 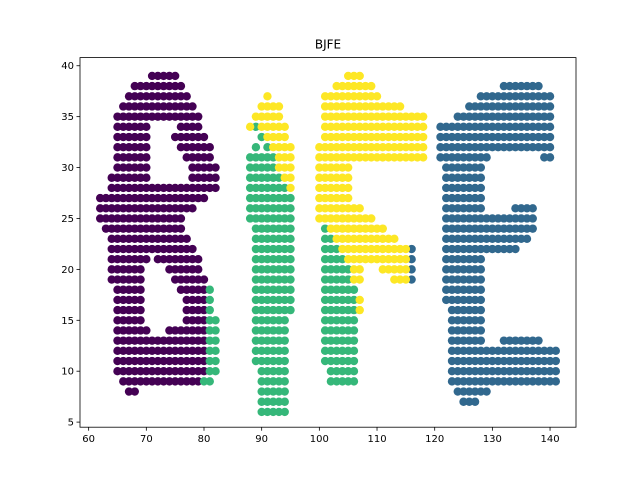 What do you see at coordinates (67, 117) in the screenshot?
I see `y-tick-label: 35` at bounding box center [67, 117].